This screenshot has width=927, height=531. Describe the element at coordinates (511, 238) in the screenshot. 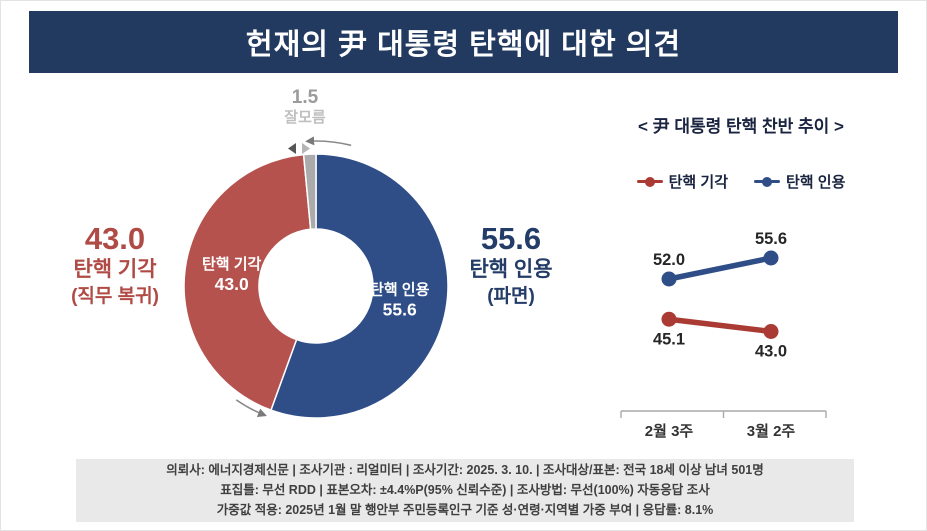

I see `accept-value: 55.6` at that location.